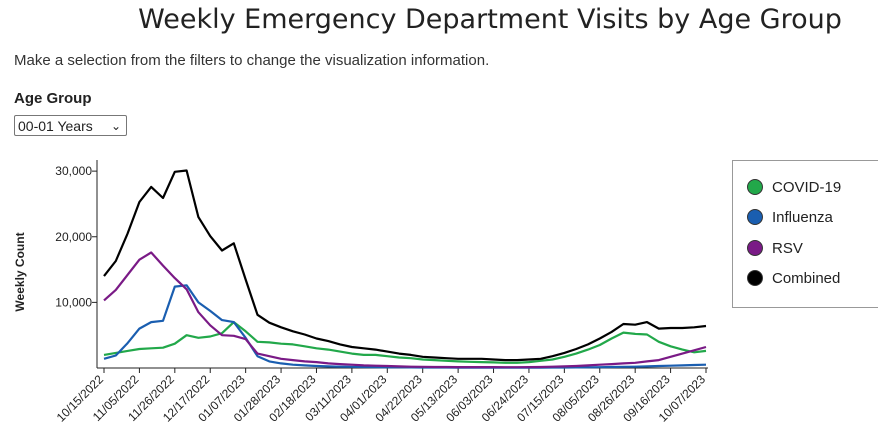  I want to click on y-axis-title: Weekly Count, so click(20, 271).